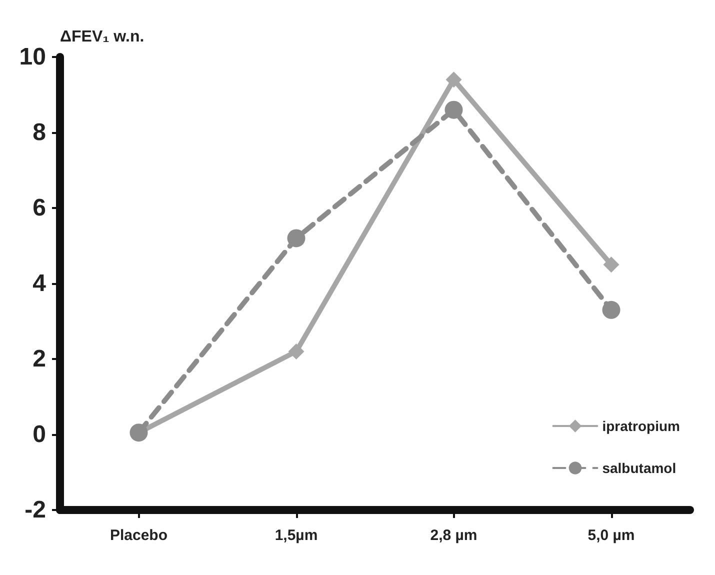  I want to click on y-tick-label: -2, so click(35, 510).